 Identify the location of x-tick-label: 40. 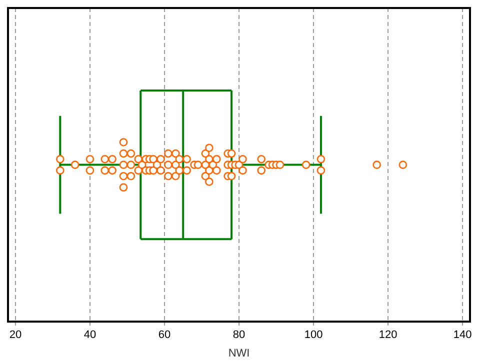
(90, 335).